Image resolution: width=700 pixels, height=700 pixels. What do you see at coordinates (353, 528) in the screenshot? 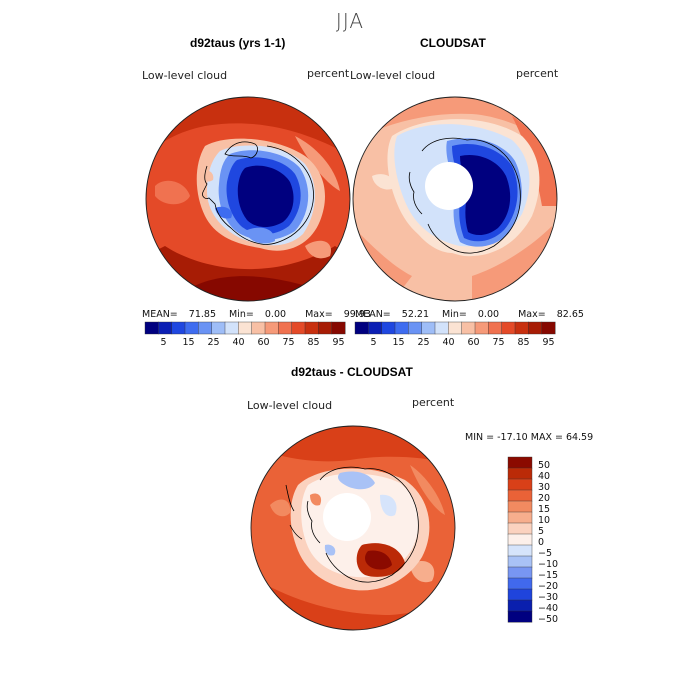
I see `panel3-polar-map` at bounding box center [353, 528].